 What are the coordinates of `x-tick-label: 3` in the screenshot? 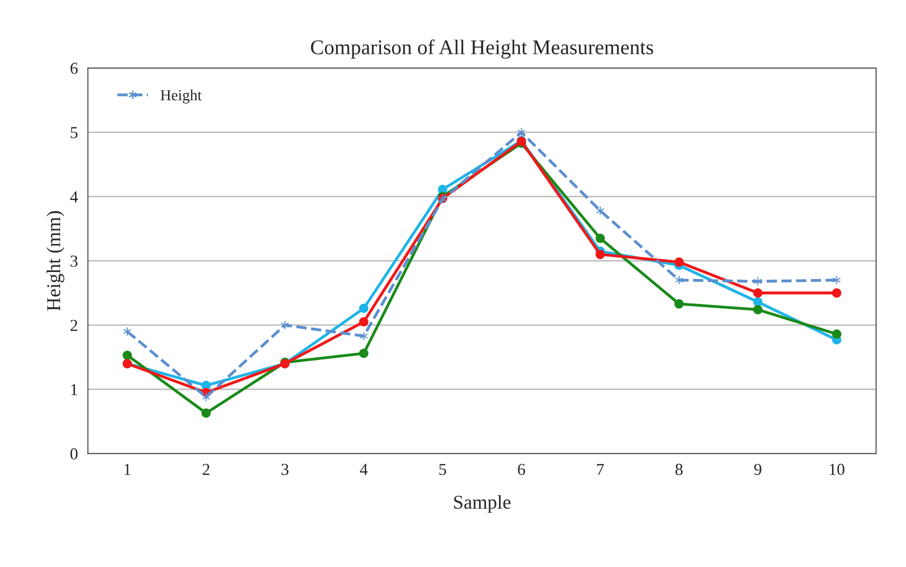 It's located at (285, 470).